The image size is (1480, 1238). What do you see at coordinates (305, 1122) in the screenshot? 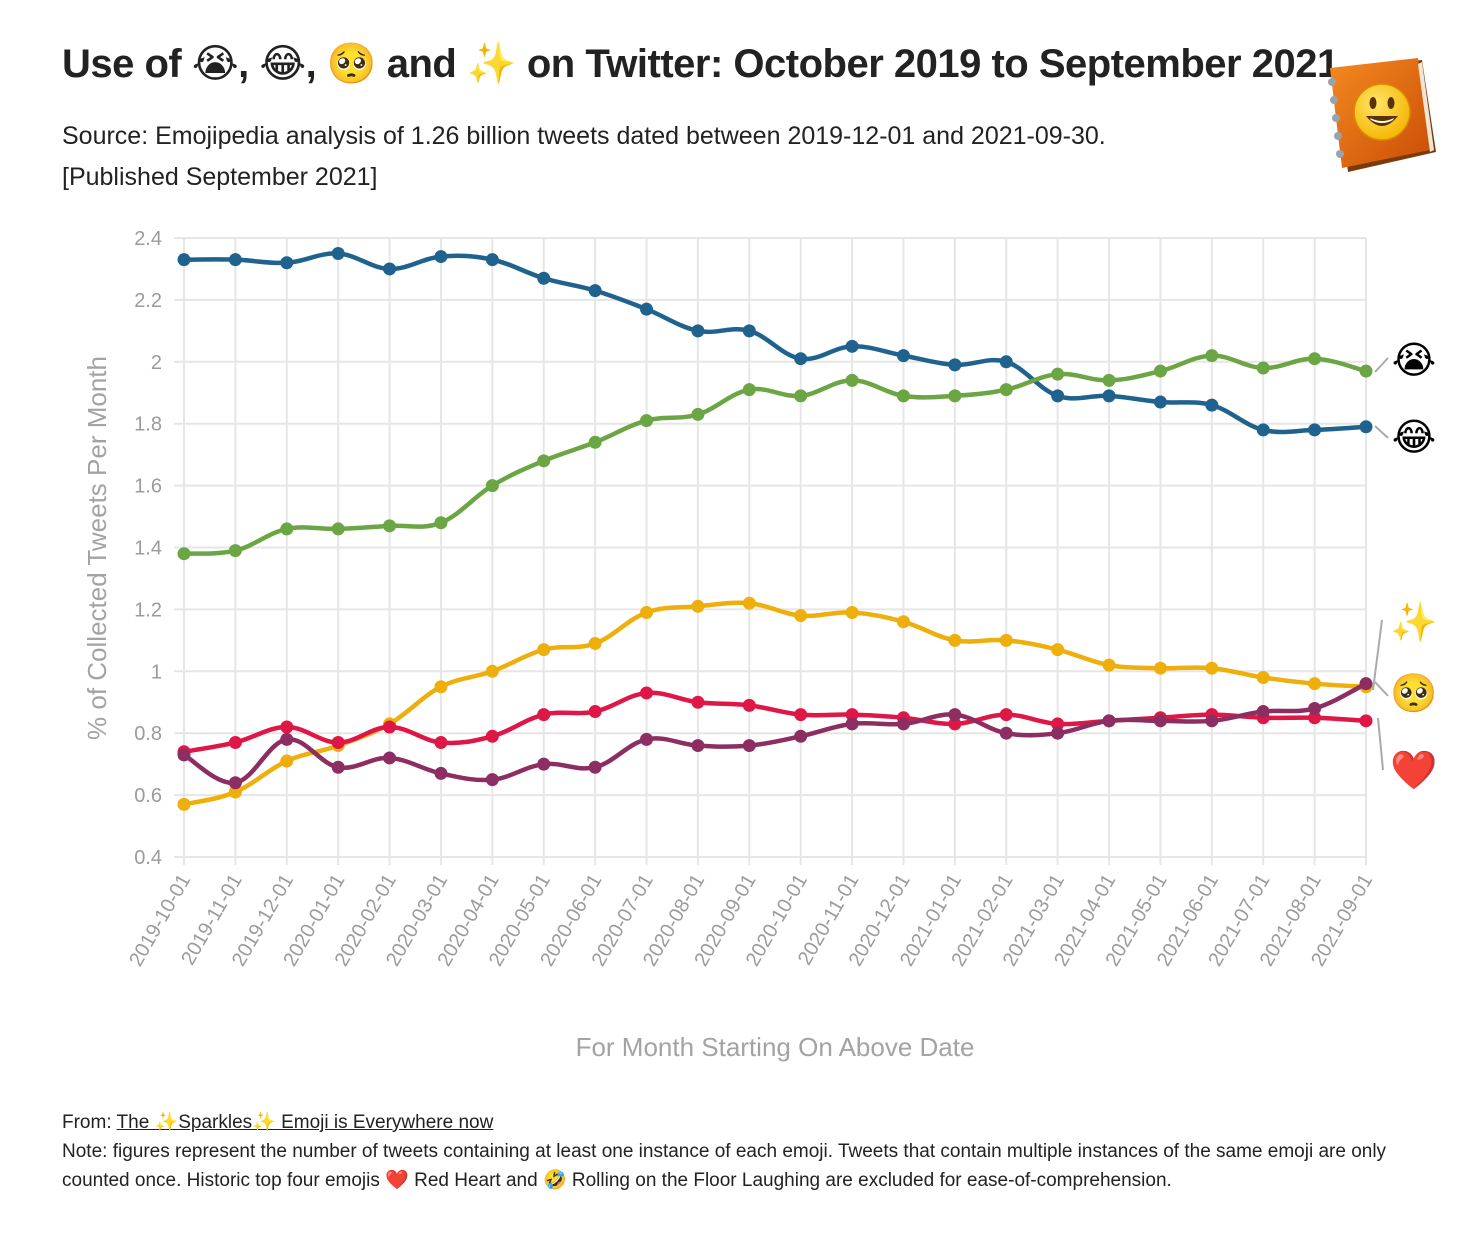
I see `article-link: The ✨Sparkles✨ Emoji is Everywhere now` at bounding box center [305, 1122].